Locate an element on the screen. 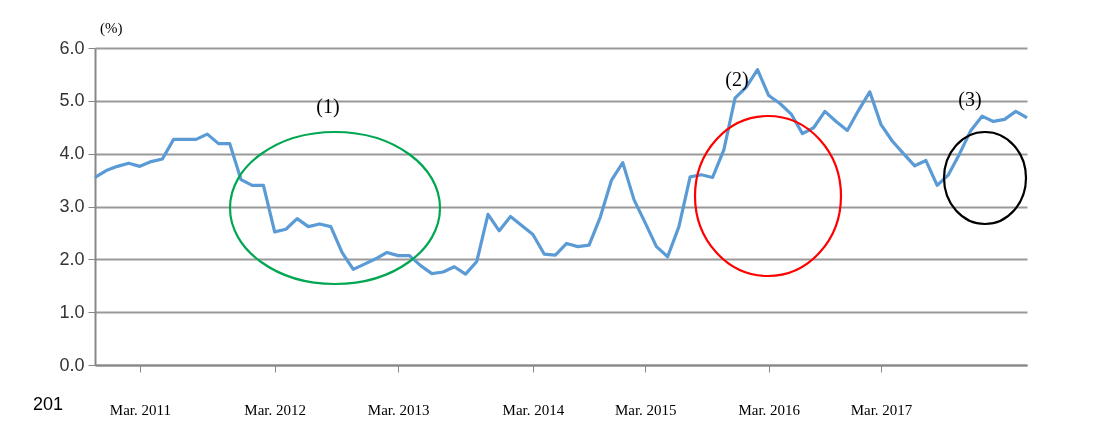 The image size is (1105, 432). annotation: (1) is located at coordinates (328, 106).